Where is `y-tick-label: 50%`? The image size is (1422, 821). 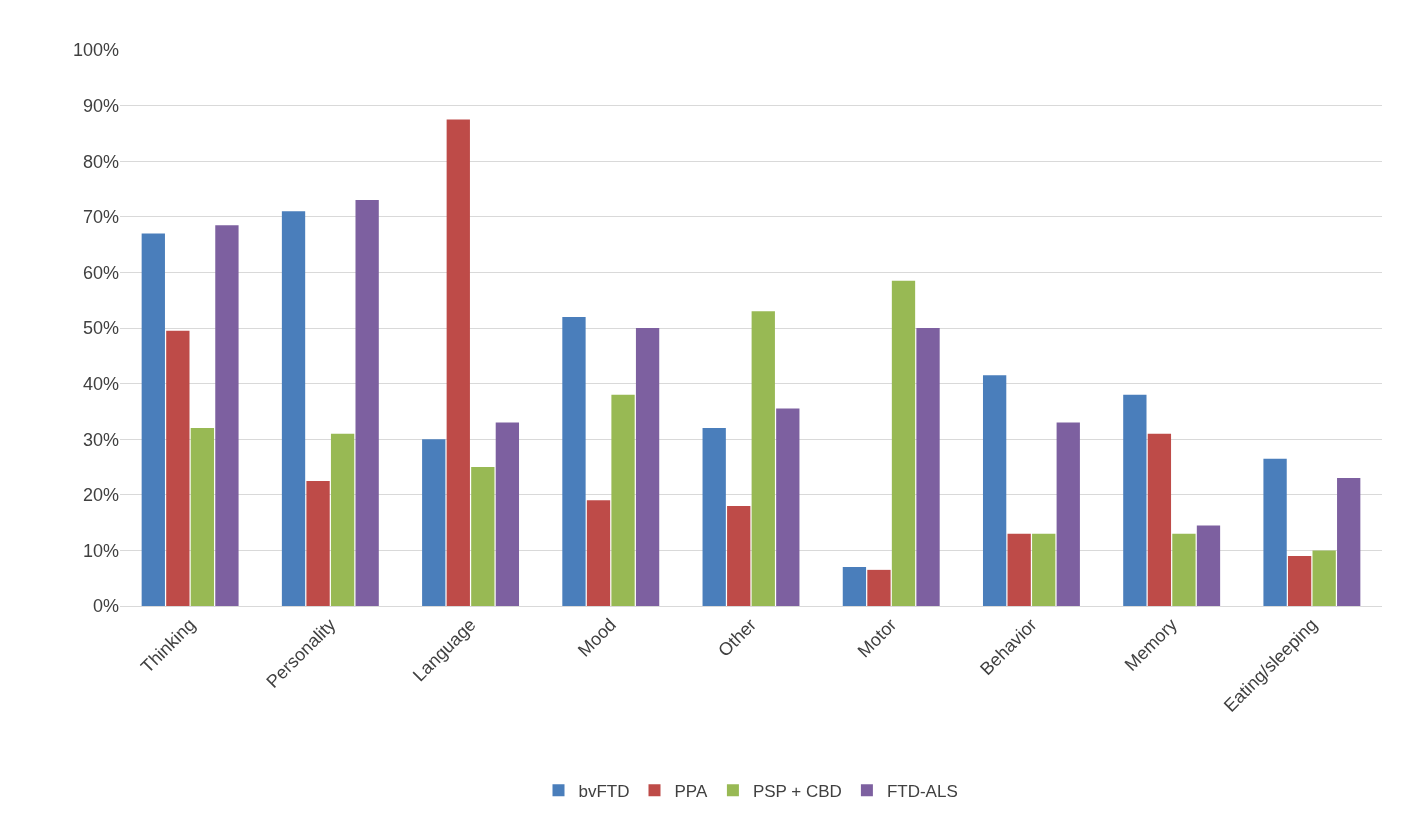 y-tick-label: 50% is located at coordinates (100, 328).